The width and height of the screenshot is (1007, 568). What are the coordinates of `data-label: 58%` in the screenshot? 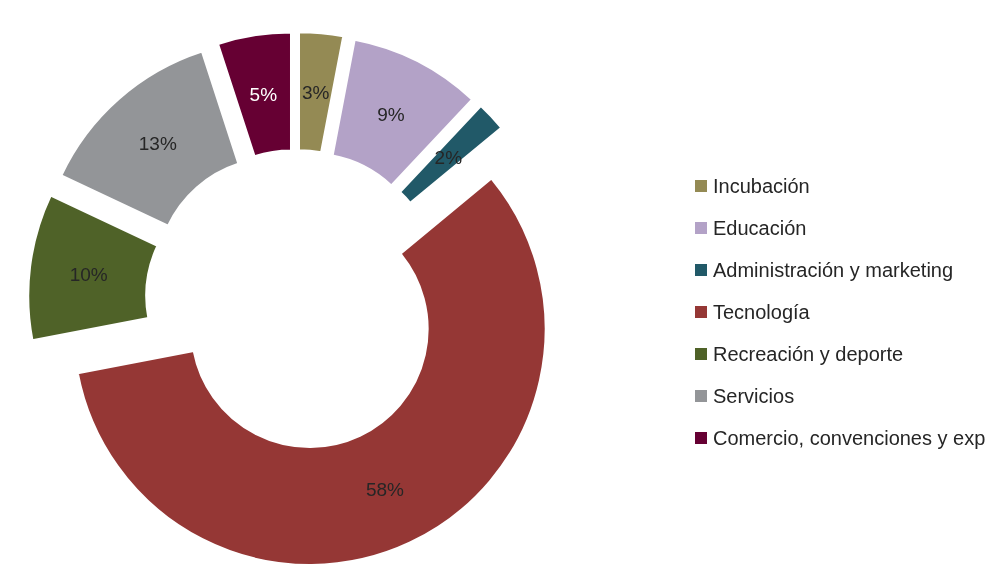 It's located at (385, 489).